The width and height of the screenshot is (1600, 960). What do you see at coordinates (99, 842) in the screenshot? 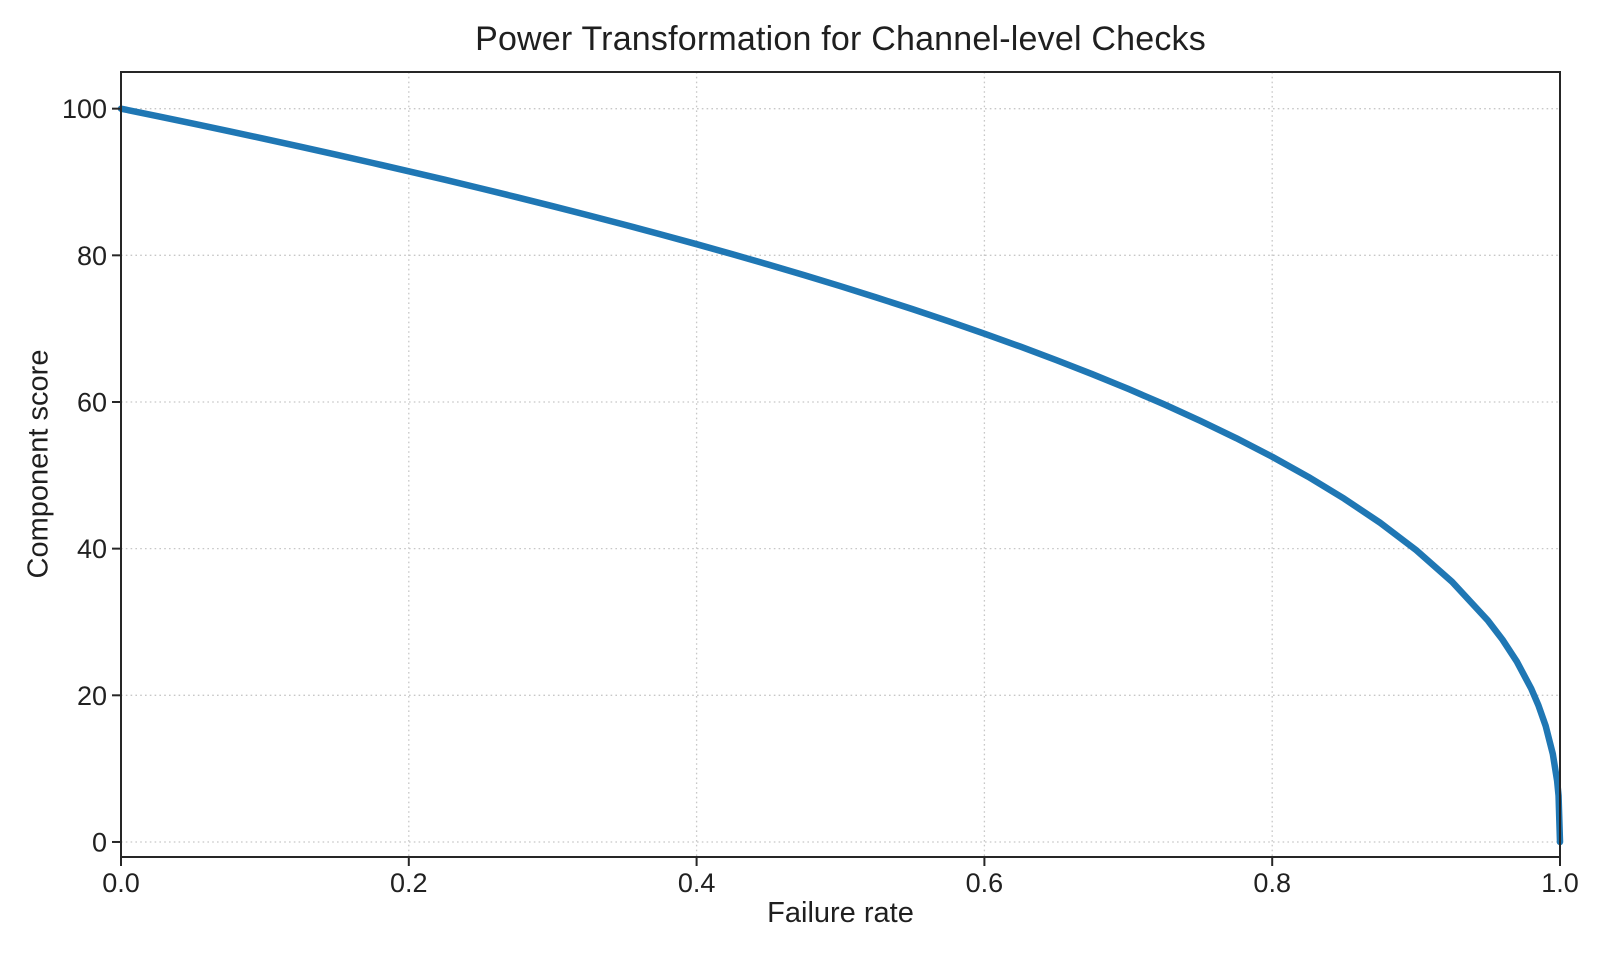
I see `y-tick-label: 0` at bounding box center [99, 842].